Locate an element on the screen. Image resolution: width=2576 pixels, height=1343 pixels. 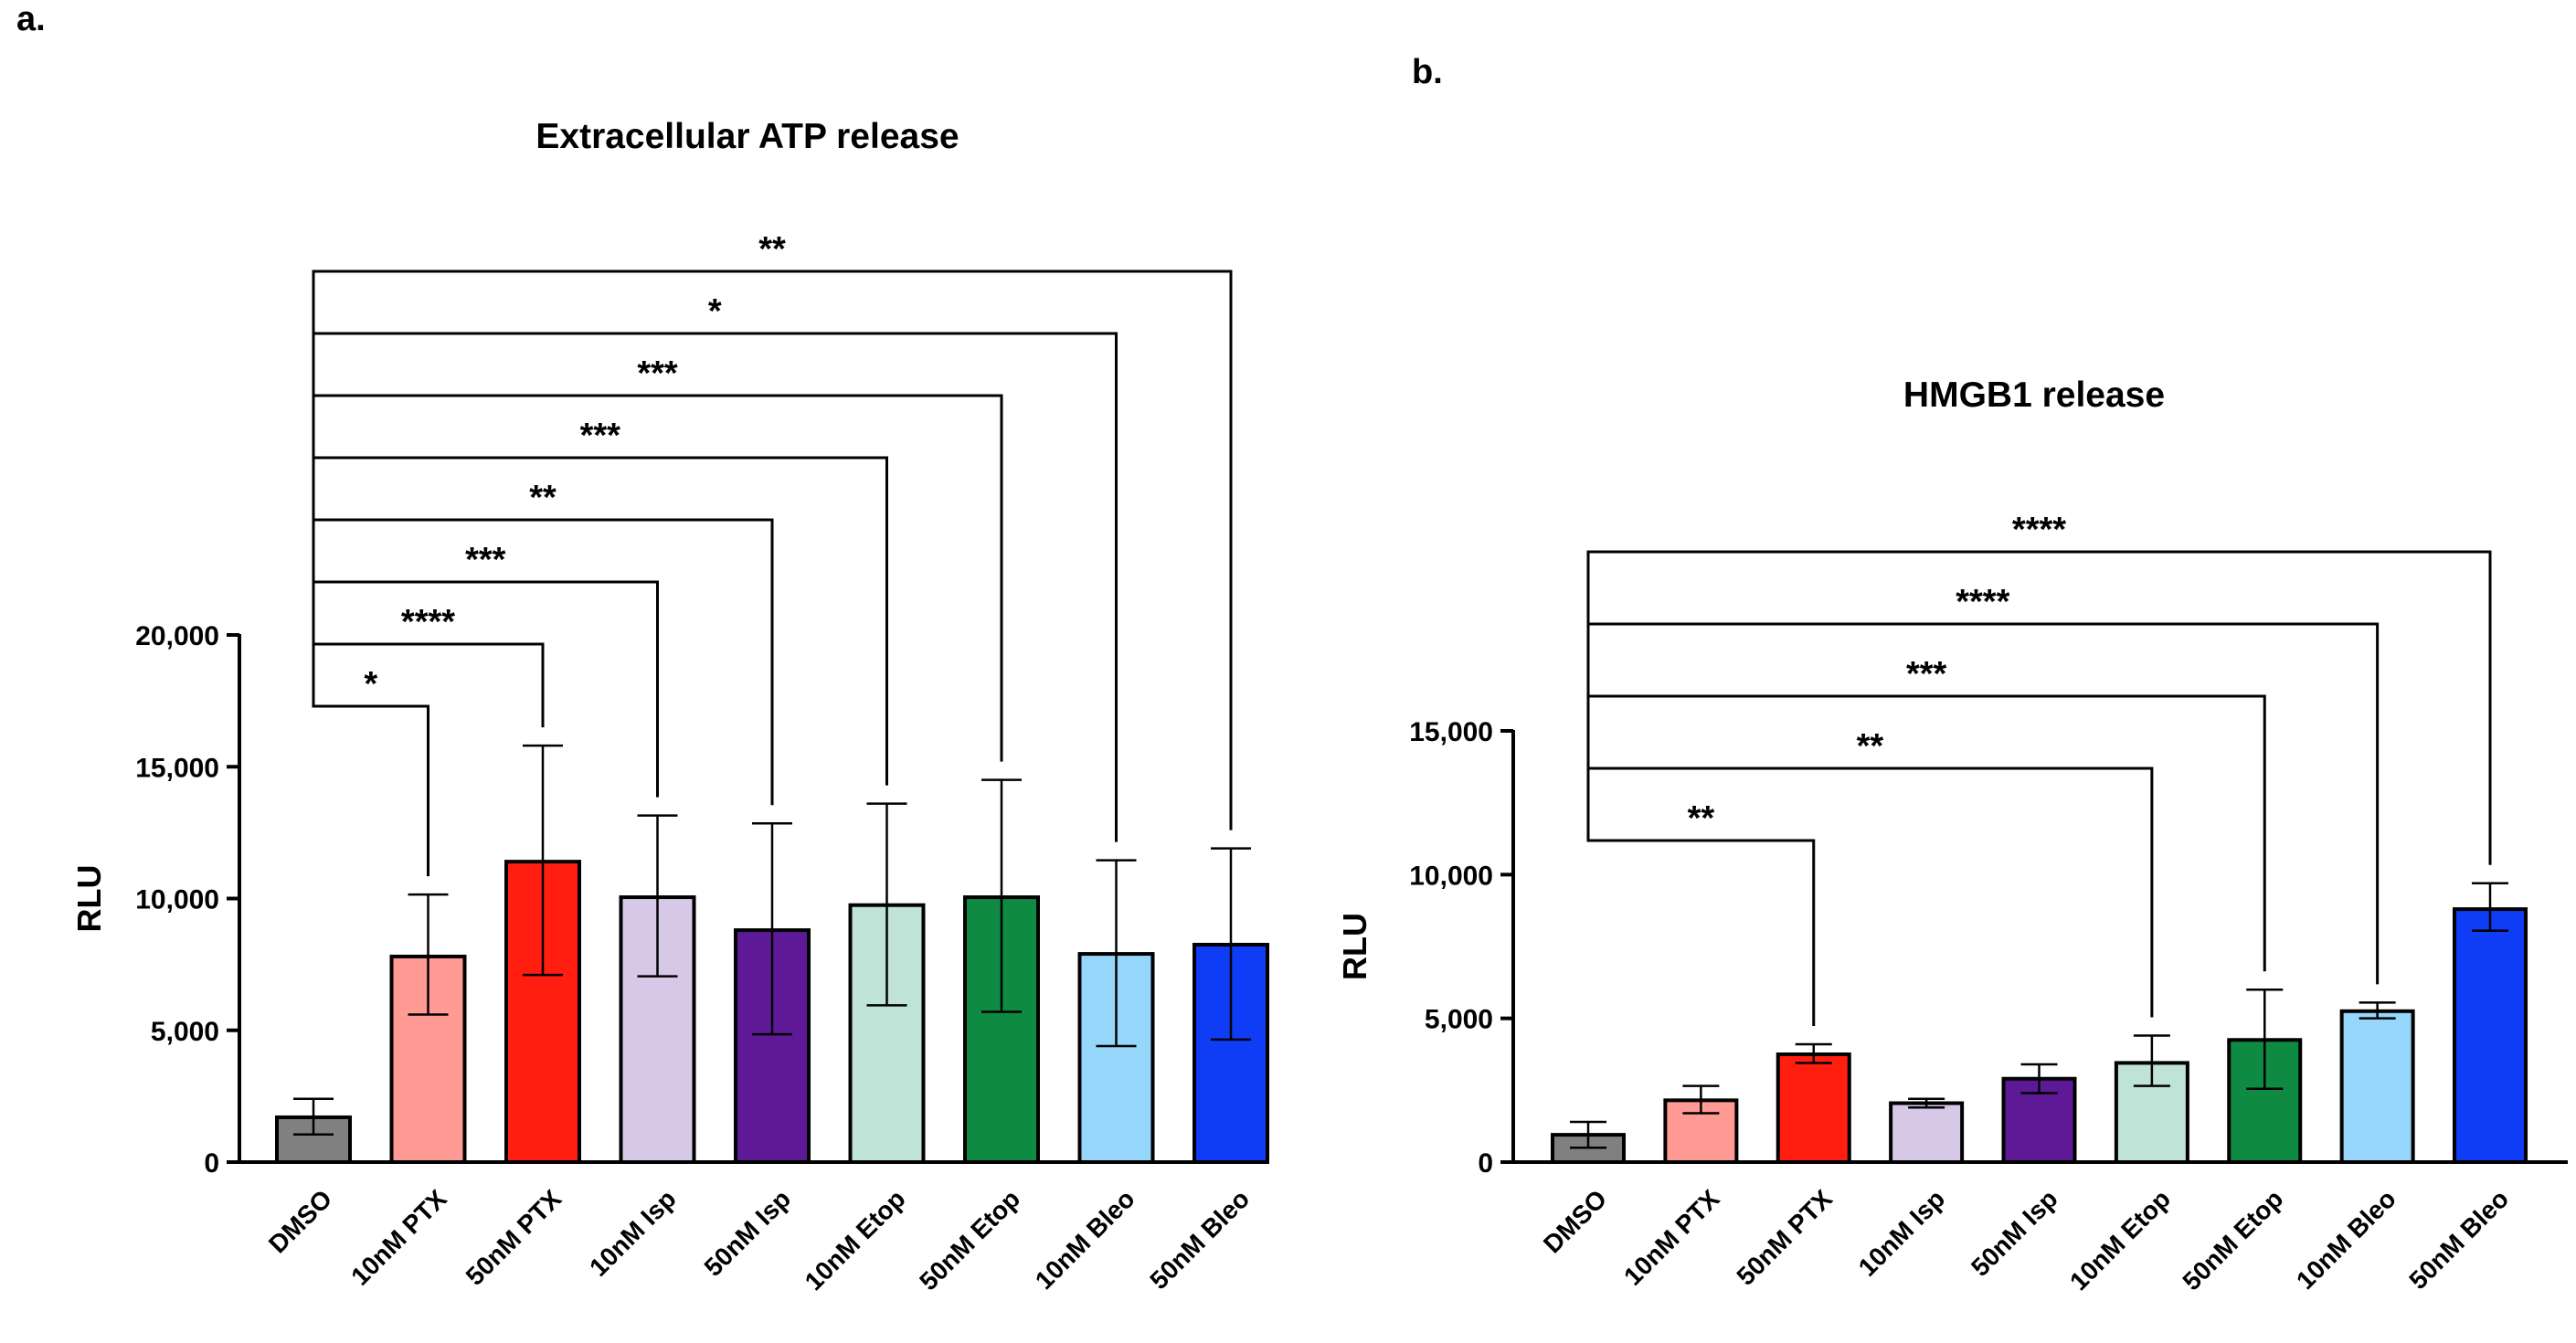
panel-label-b: b. is located at coordinates (1427, 72).